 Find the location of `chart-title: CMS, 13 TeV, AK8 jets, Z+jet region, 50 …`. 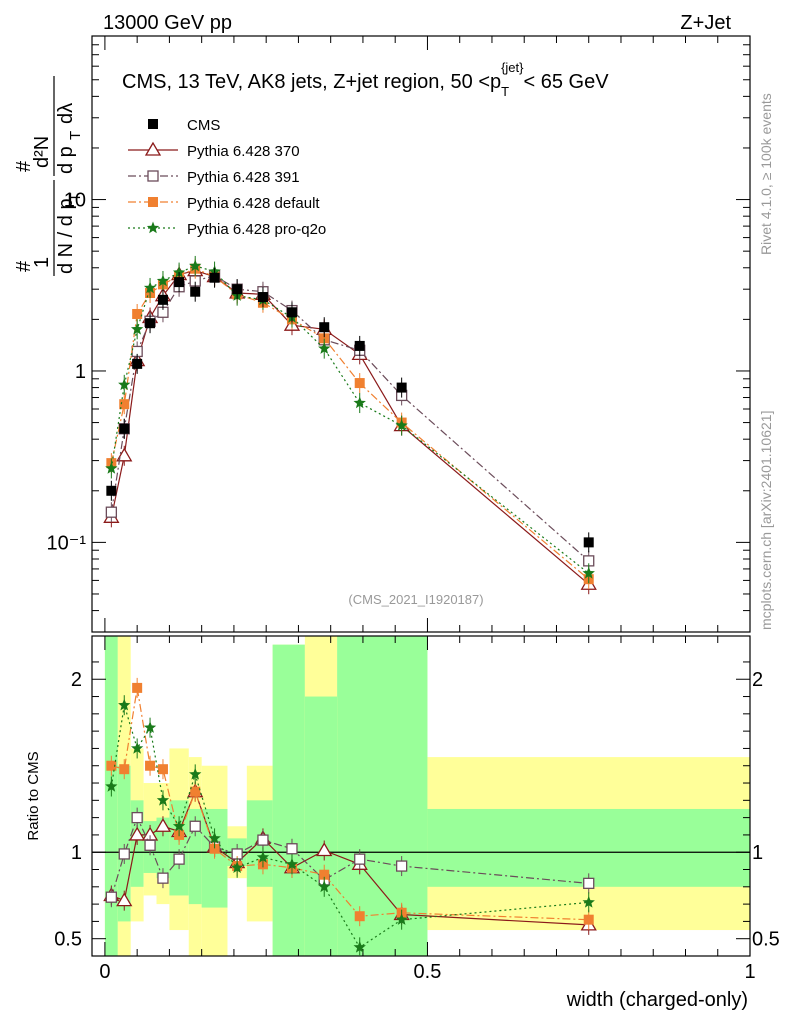

chart-title: CMS, 13 TeV, AK8 jets, Z+jet region, 50 … is located at coordinates (365, 79).